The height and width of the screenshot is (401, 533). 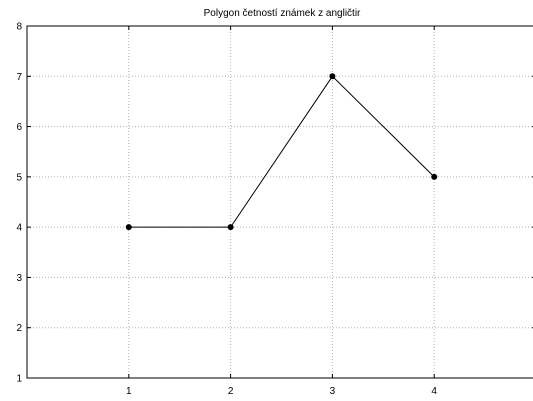 I want to click on y-tick-label: 8, so click(x=19, y=27).